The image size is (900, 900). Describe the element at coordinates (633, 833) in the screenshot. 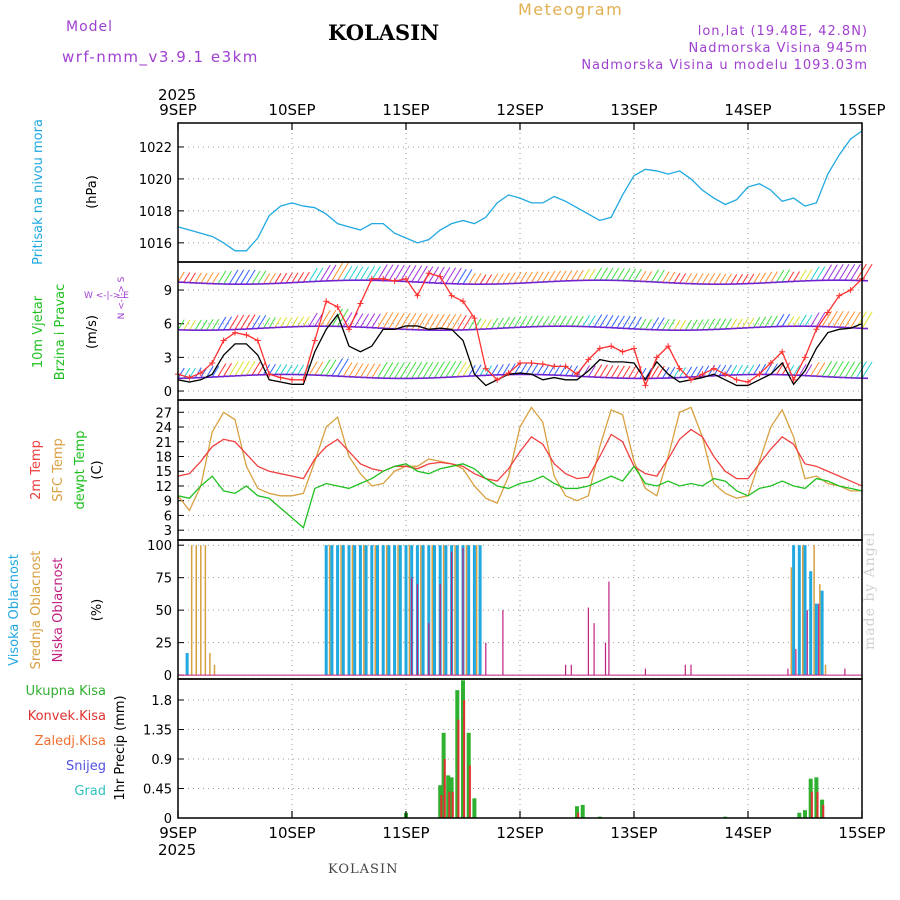

I see `x-label-bottom: 13SEP` at that location.